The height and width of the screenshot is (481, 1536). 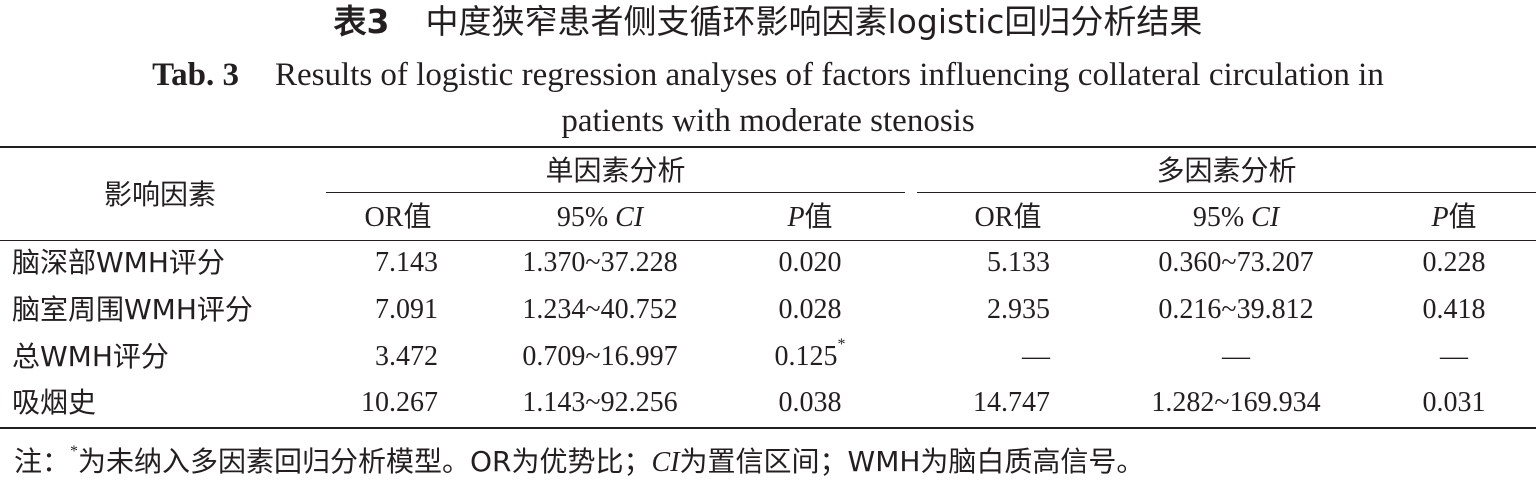 I want to click on header-univariate: 单因素分析, so click(x=615, y=170).